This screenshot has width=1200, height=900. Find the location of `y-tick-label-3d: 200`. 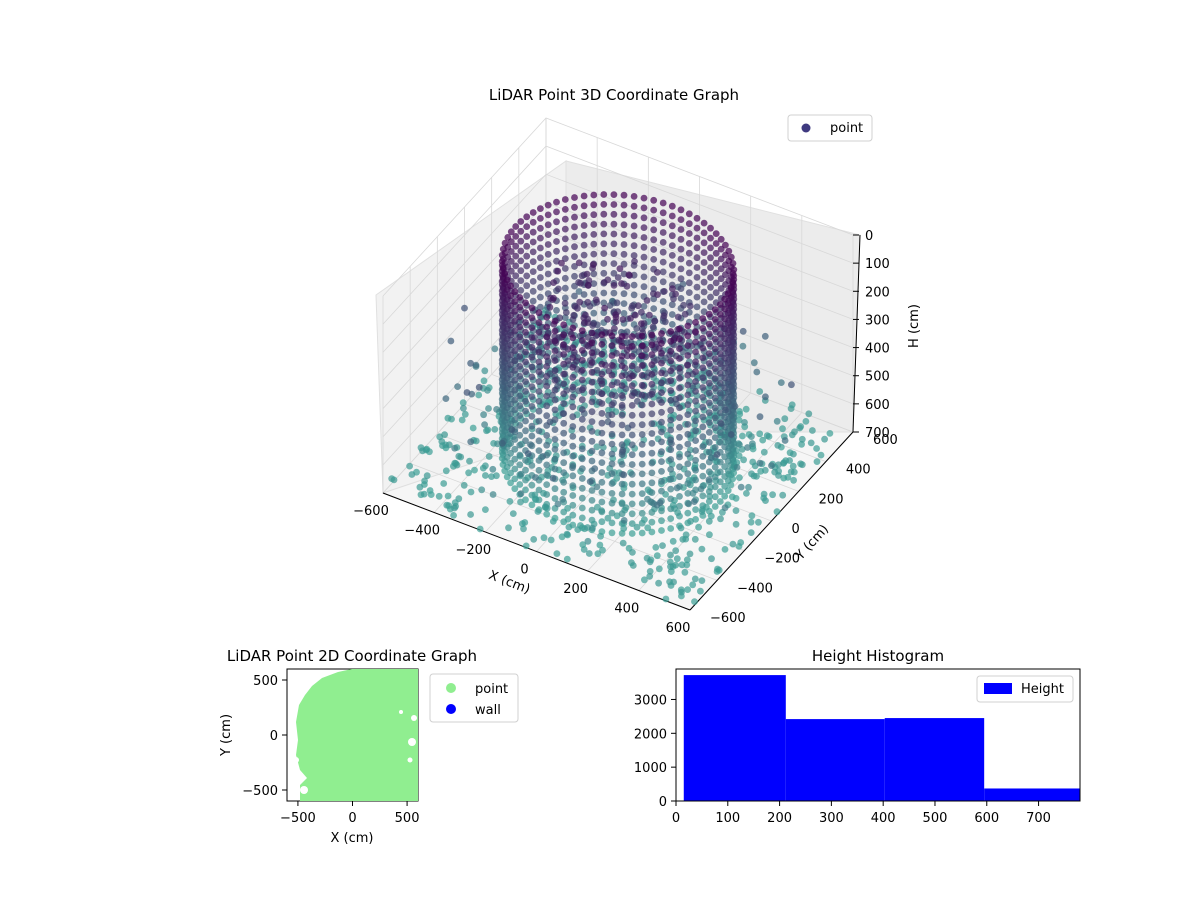

y-tick-label-3d: 200 is located at coordinates (831, 499).